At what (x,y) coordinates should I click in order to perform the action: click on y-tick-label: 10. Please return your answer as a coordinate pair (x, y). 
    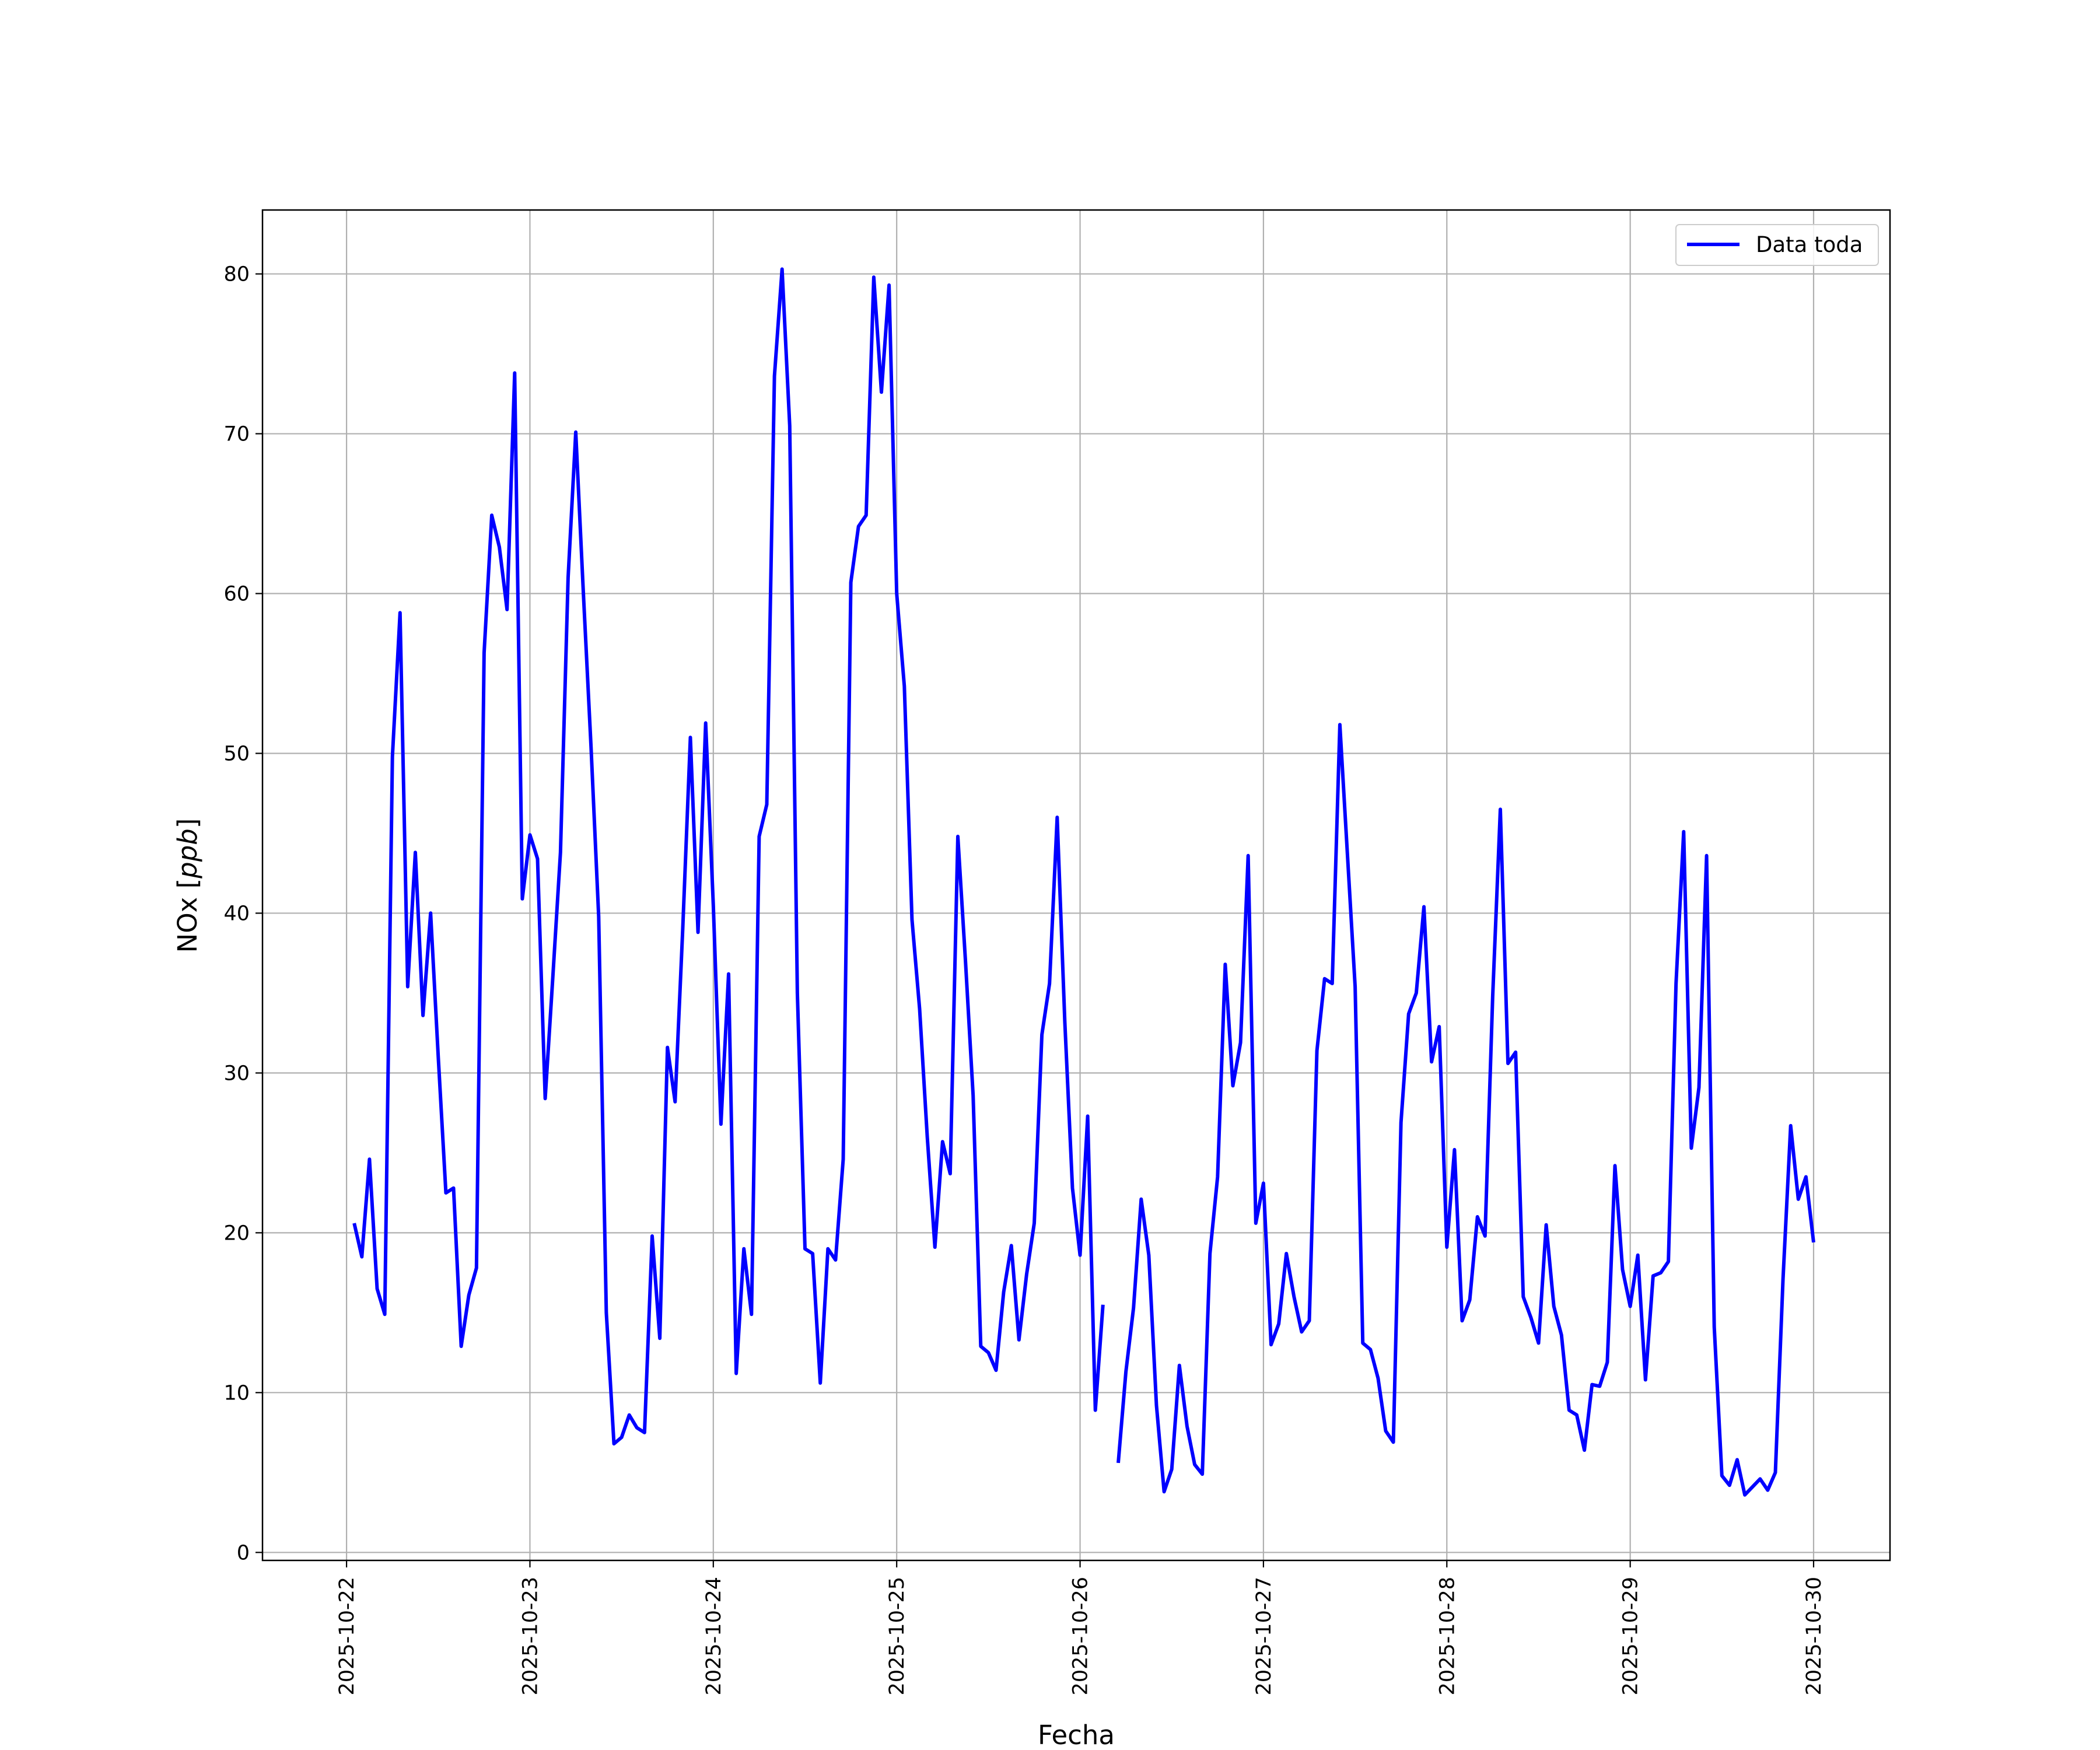
    Looking at the image, I should click on (236, 1393).